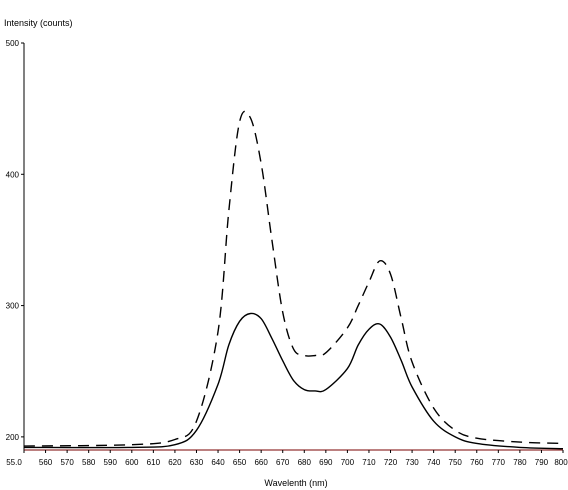 This screenshot has height=490, width=568. What do you see at coordinates (15, 240) in the screenshot?
I see `y-ticks: 200 300 400 500` at bounding box center [15, 240].